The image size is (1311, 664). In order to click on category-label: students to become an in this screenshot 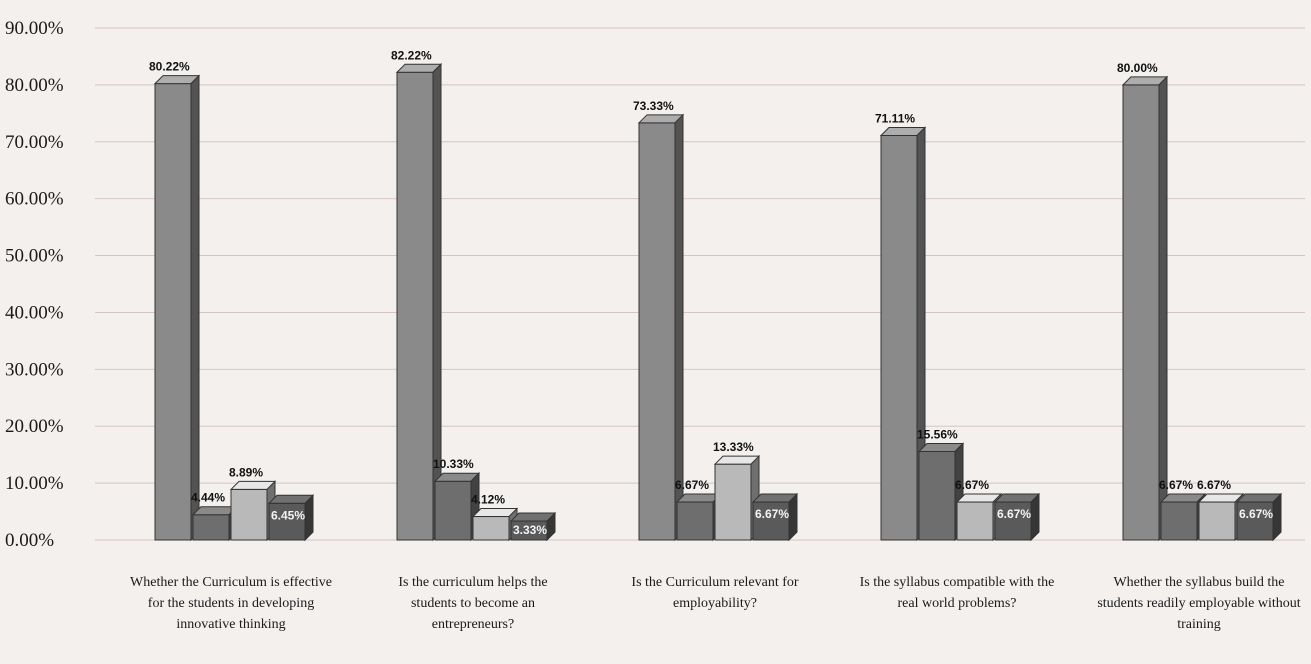, I will do `click(473, 603)`.